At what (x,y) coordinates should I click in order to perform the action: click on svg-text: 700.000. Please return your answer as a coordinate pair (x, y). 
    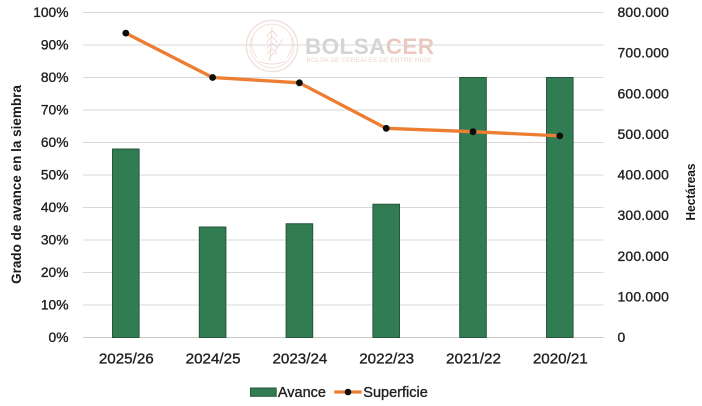
    Looking at the image, I should click on (644, 53).